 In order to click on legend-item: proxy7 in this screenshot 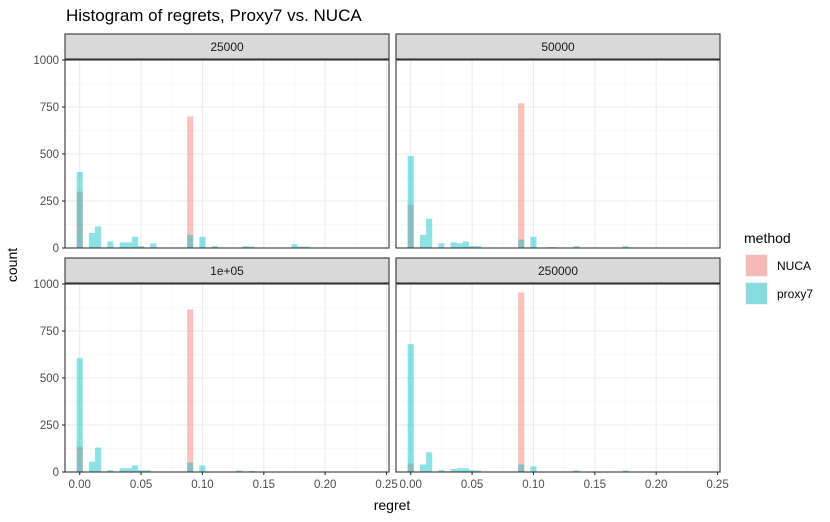, I will do `click(779, 293)`.